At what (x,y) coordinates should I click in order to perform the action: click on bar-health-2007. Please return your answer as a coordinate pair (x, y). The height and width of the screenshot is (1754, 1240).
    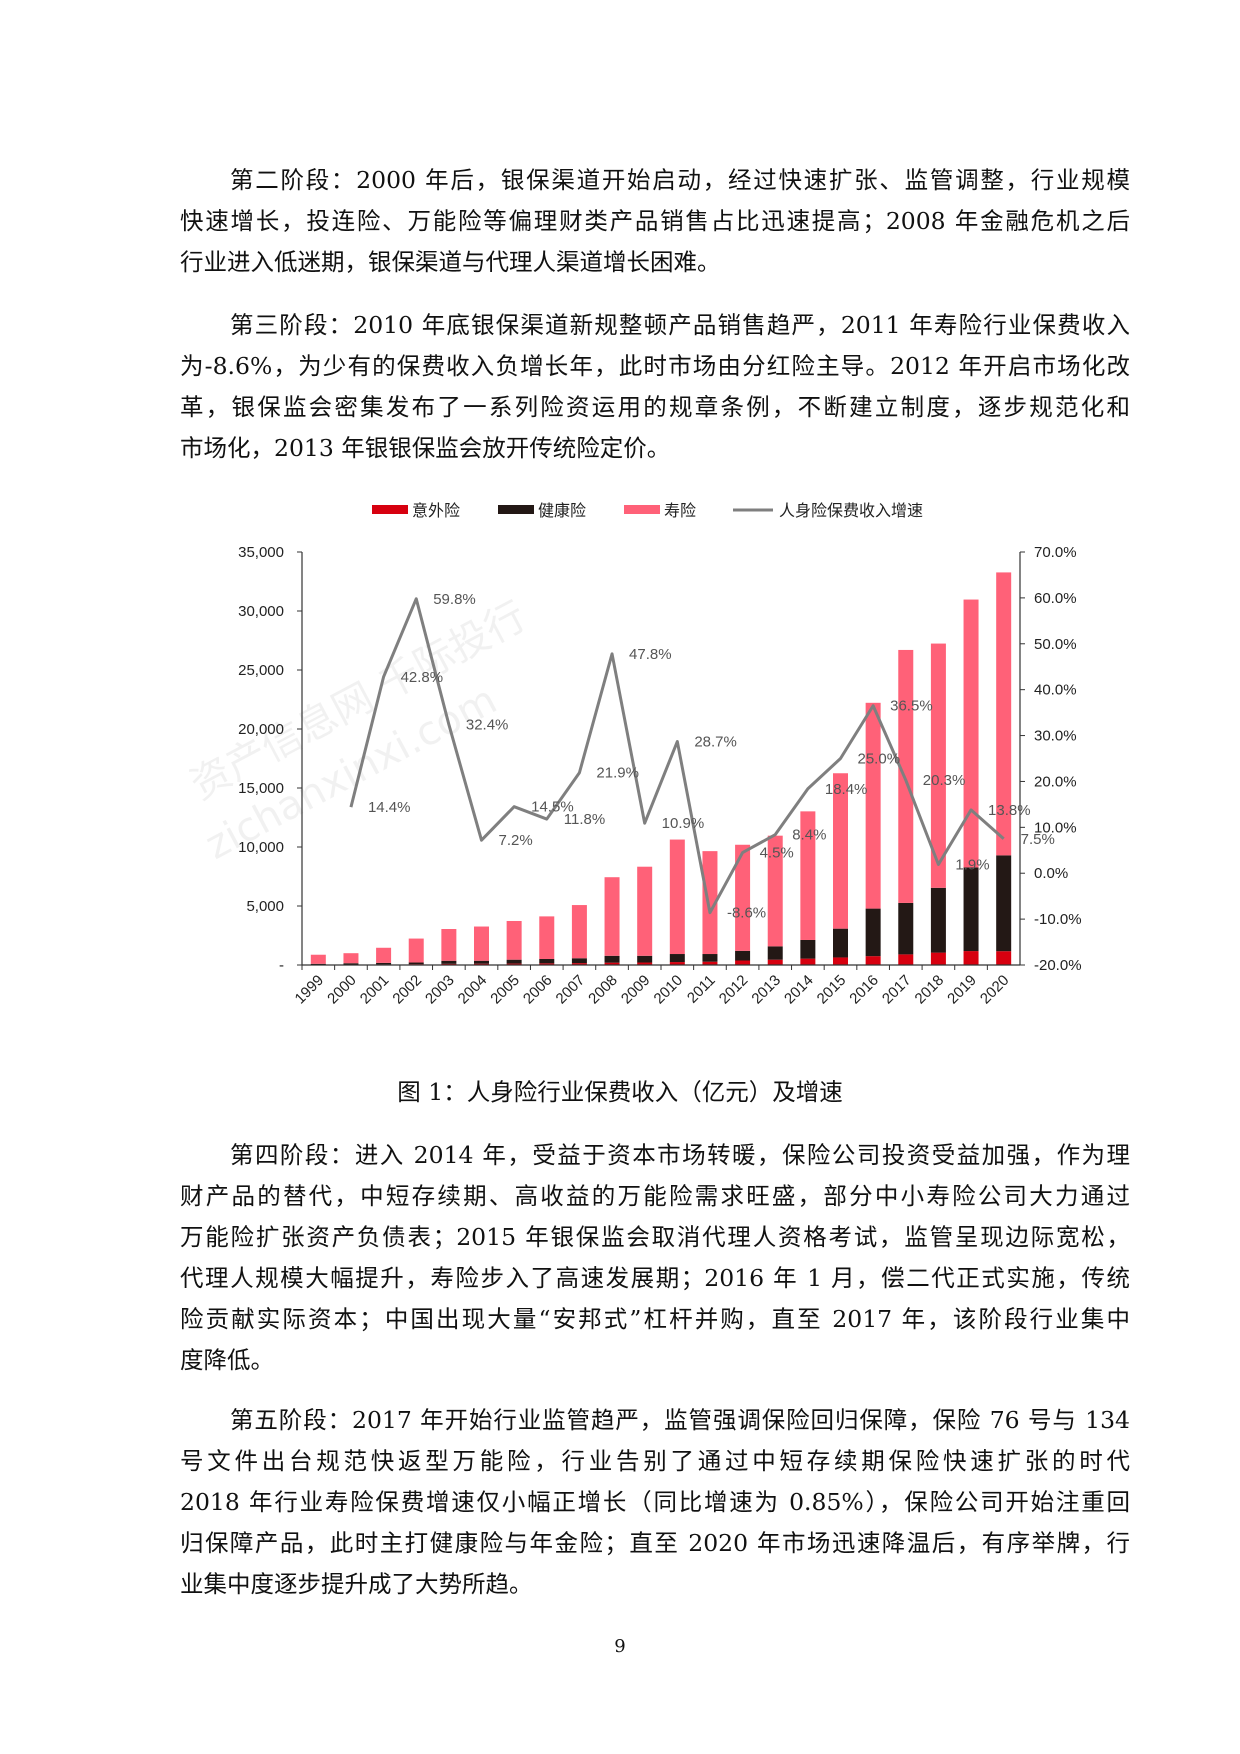
    Looking at the image, I should click on (579, 961).